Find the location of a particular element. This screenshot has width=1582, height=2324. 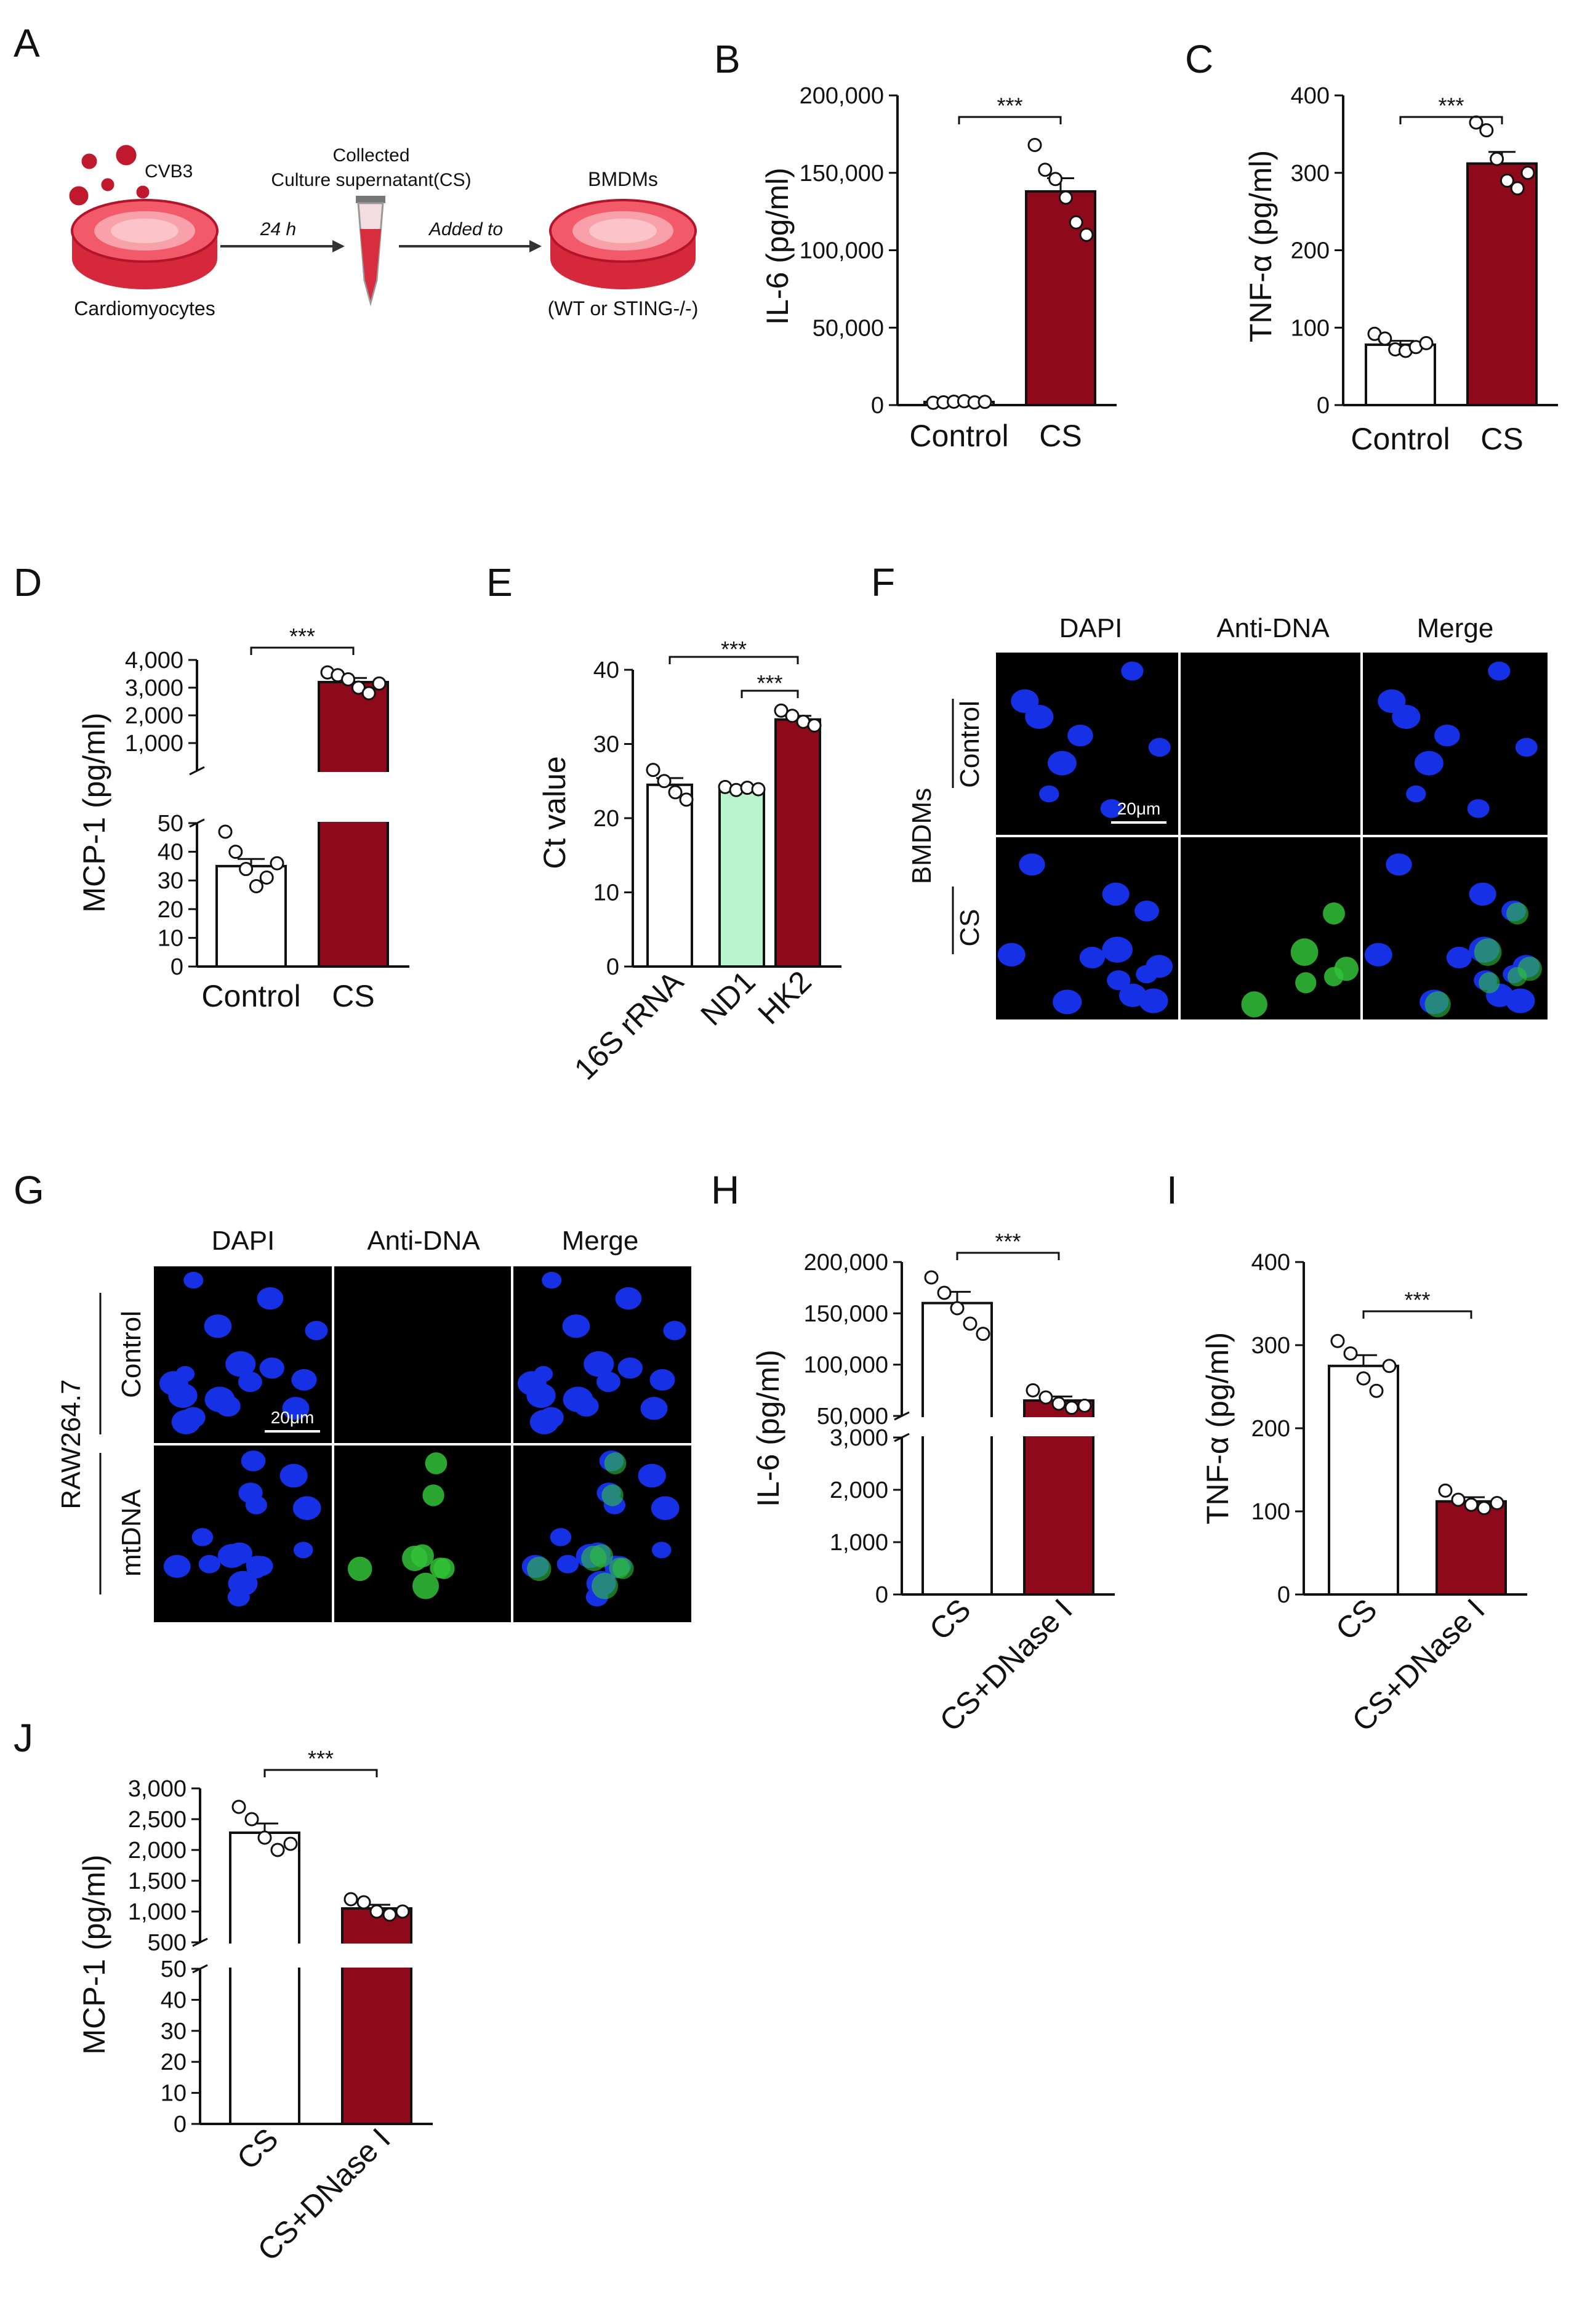

y-tick-label: 4,000 is located at coordinates (154, 660).